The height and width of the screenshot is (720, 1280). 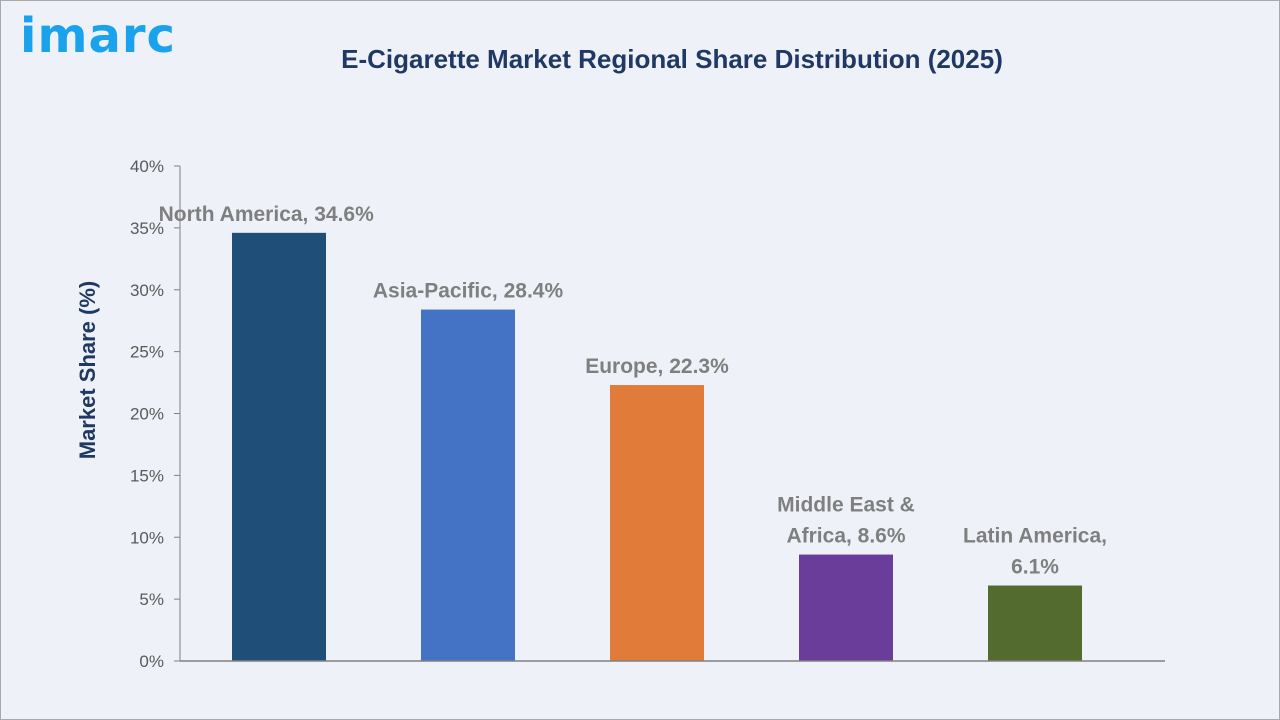 I want to click on data-label: Europe, 22.3%, so click(x=657, y=366).